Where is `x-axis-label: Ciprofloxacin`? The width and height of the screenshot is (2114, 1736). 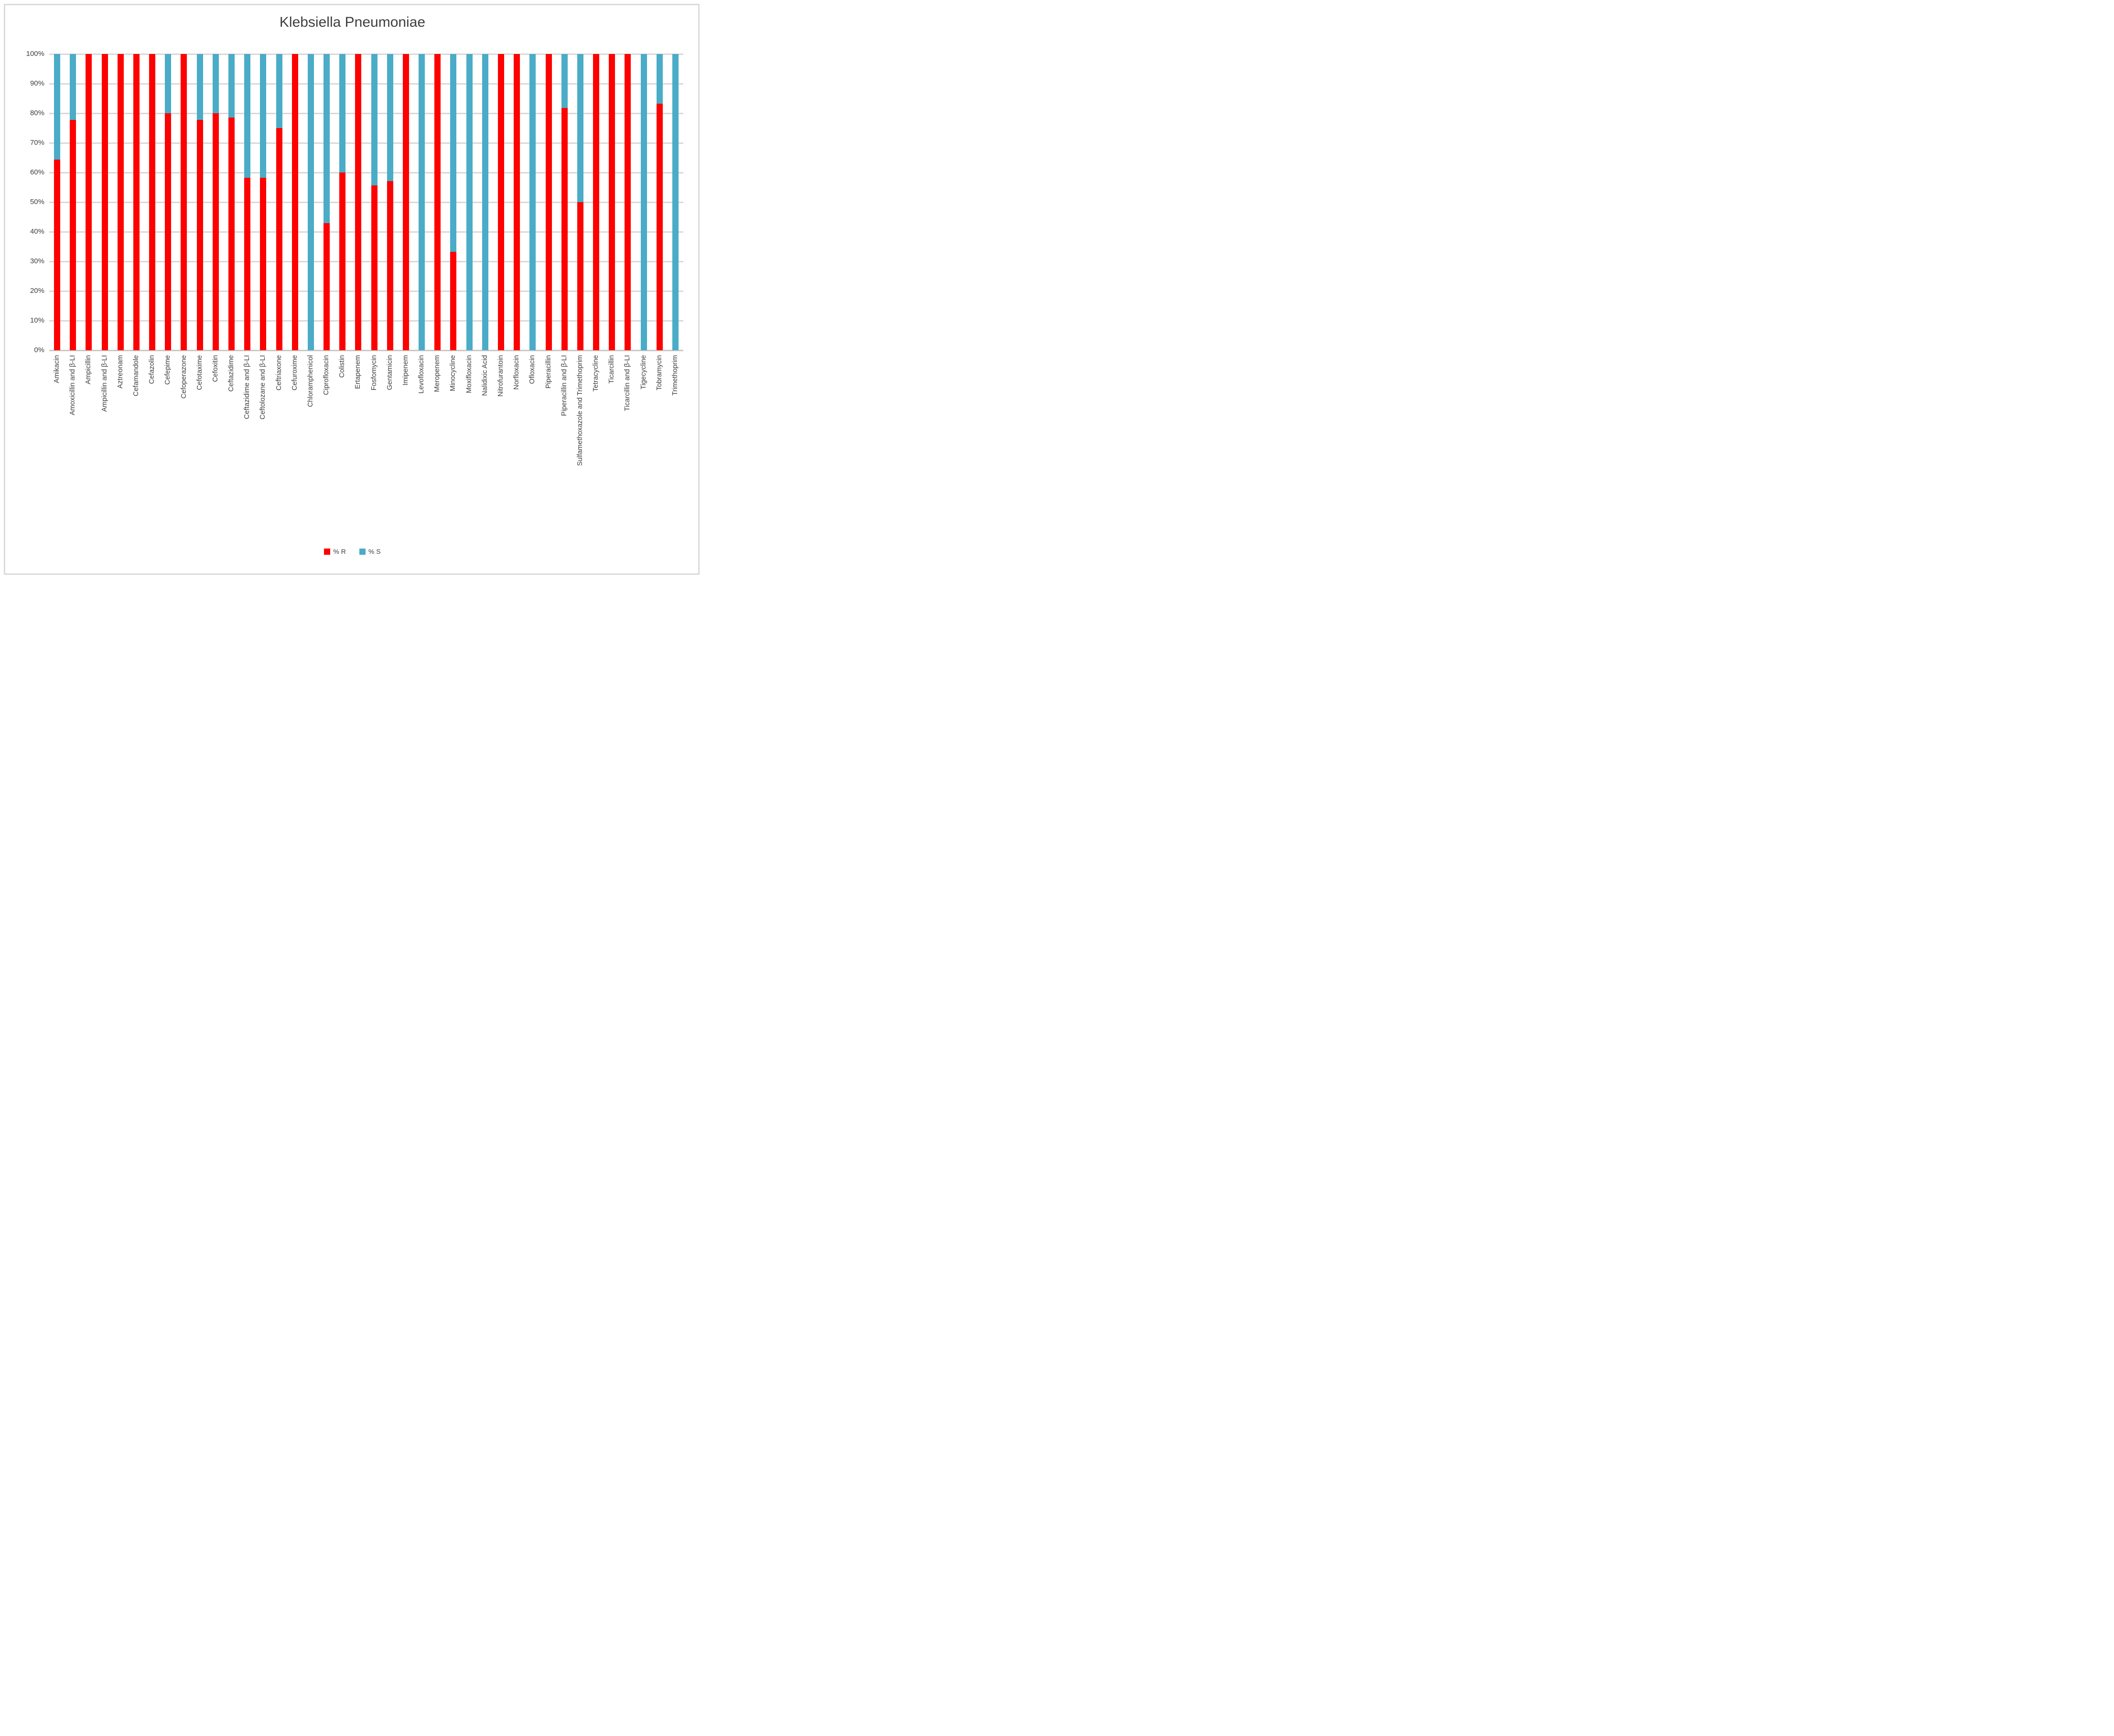 x-axis-label: Ciprofloxacin is located at coordinates (327, 375).